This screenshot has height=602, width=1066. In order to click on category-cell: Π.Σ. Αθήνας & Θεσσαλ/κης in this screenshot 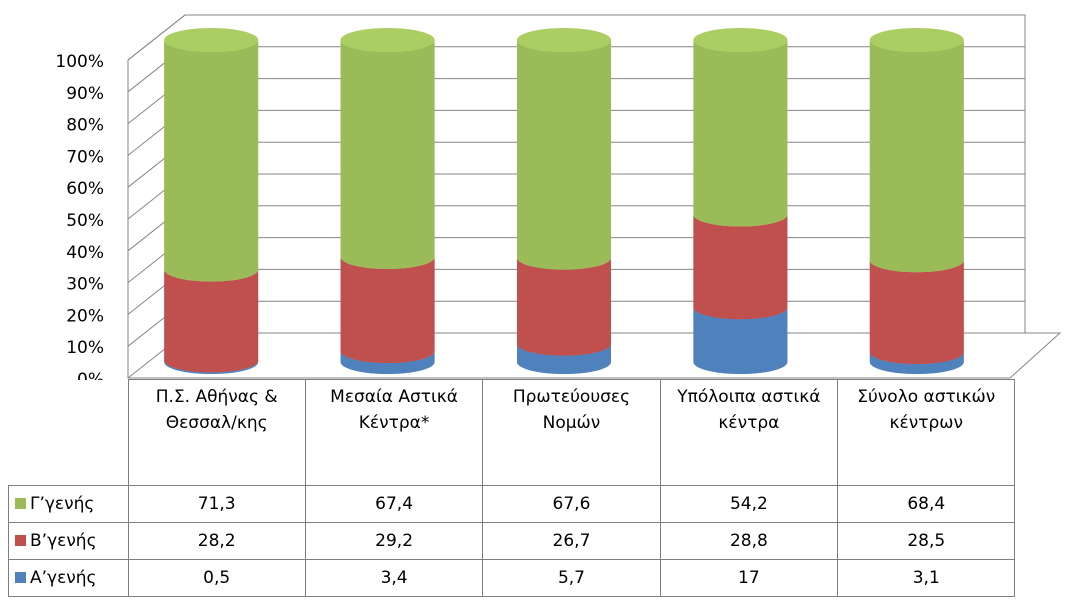, I will do `click(216, 432)`.